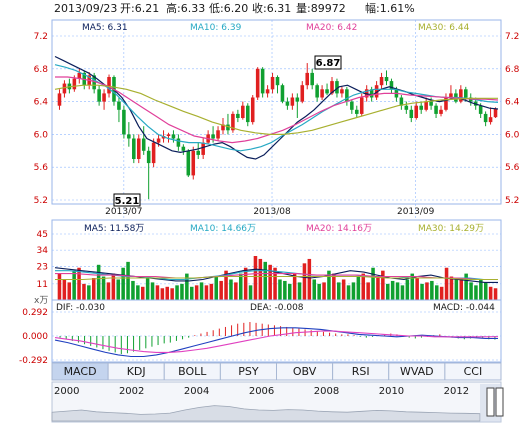 The width and height of the screenshot is (525, 427). Describe the element at coordinates (248, 371) in the screenshot. I see `tab-psy: PSY` at that location.